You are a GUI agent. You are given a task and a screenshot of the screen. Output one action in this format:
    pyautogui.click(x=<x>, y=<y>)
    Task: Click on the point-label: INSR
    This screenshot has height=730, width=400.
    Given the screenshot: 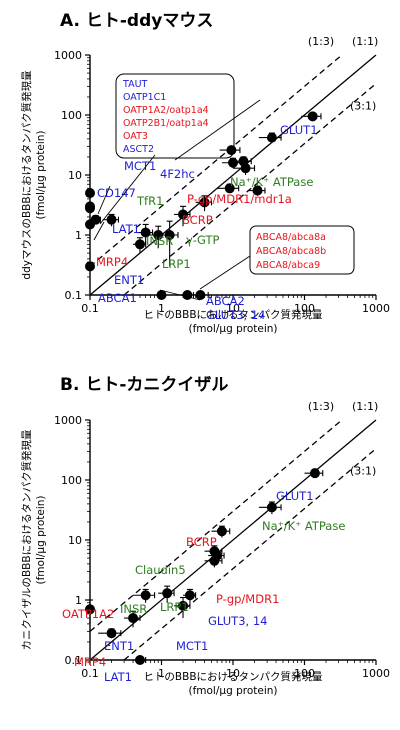 What is the action you would take?
    pyautogui.click(x=159, y=241)
    